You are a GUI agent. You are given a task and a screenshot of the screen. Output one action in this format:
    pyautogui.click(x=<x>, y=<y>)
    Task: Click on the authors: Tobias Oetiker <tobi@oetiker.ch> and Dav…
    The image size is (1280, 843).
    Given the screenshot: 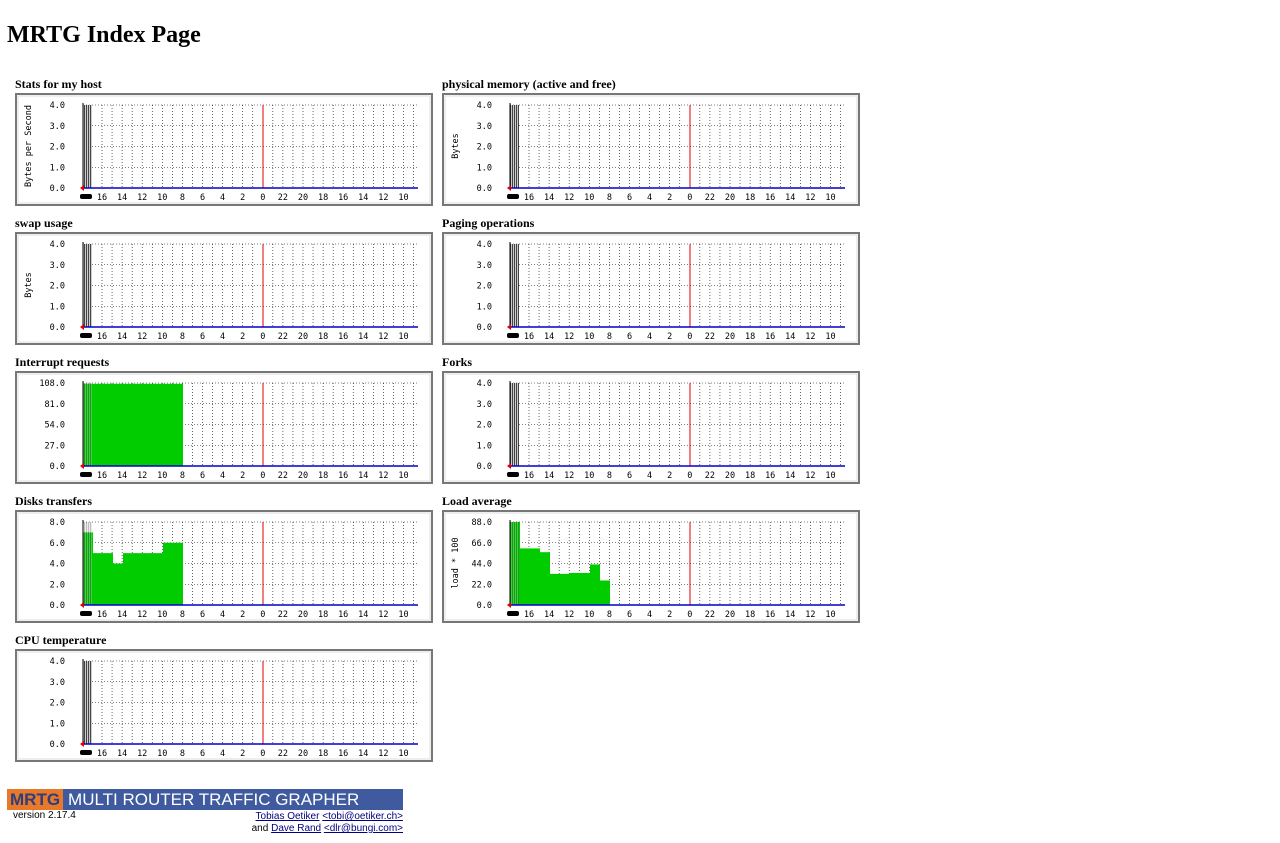 What is the action you would take?
    pyautogui.click(x=327, y=823)
    